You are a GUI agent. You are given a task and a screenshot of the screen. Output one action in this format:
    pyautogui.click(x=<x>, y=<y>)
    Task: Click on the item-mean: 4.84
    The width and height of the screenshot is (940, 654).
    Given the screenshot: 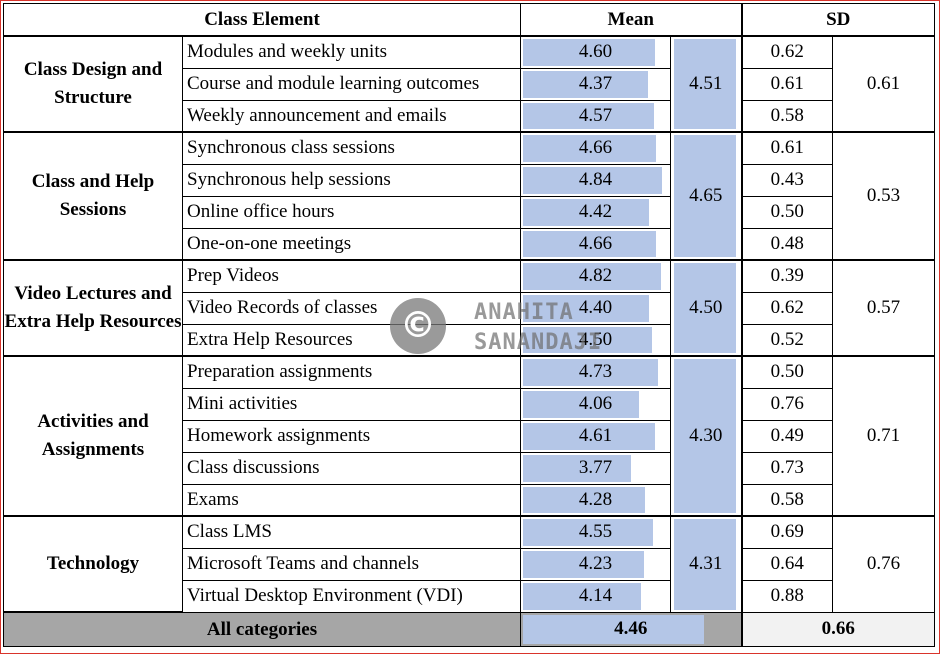 What is the action you would take?
    pyautogui.click(x=595, y=180)
    